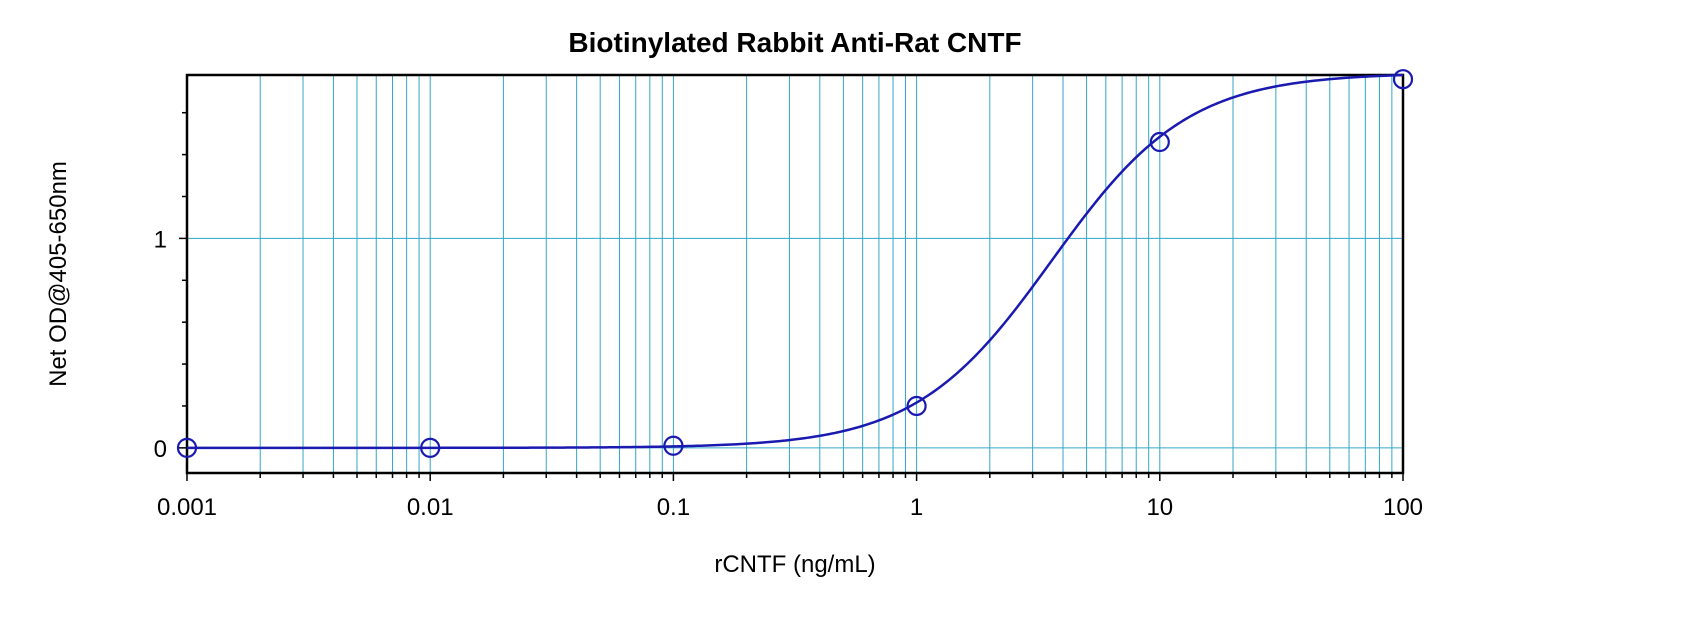 The height and width of the screenshot is (643, 1700). What do you see at coordinates (794, 564) in the screenshot?
I see `x-axis-label: rCNTF (ng/mL)` at bounding box center [794, 564].